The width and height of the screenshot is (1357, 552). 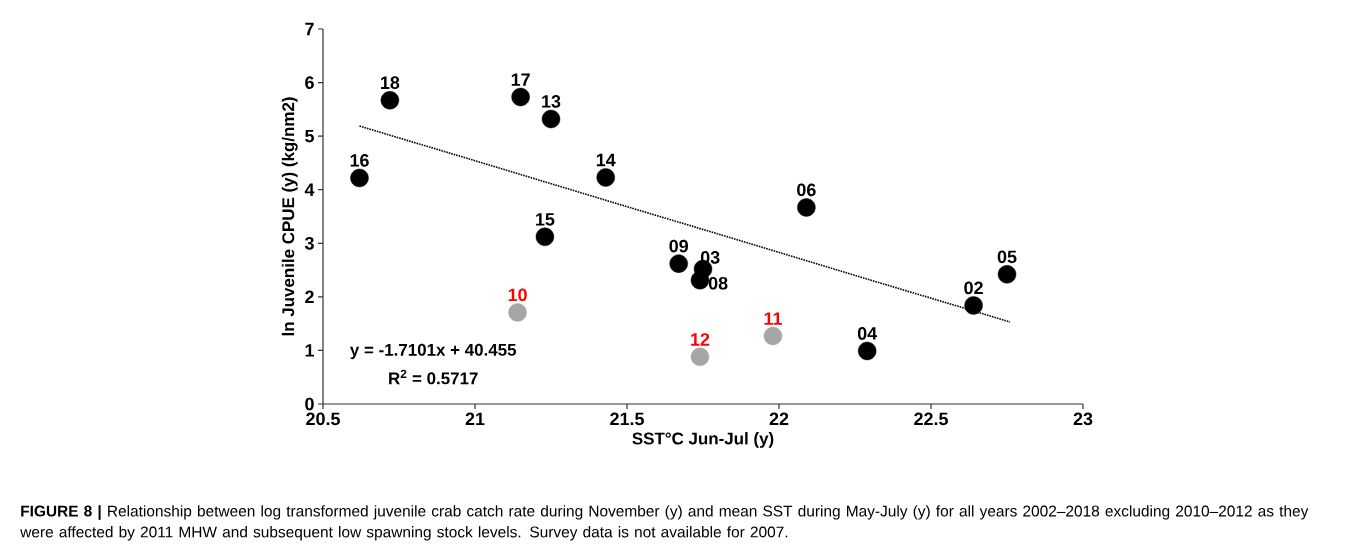 What do you see at coordinates (718, 283) in the screenshot?
I see `annotation: 08` at bounding box center [718, 283].